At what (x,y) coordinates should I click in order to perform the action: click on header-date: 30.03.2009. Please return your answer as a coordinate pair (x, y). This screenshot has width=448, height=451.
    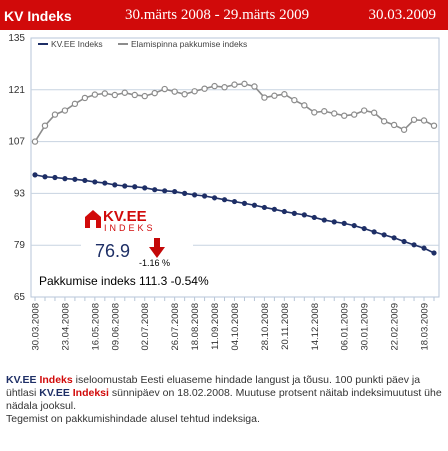
    Looking at the image, I should click on (402, 15).